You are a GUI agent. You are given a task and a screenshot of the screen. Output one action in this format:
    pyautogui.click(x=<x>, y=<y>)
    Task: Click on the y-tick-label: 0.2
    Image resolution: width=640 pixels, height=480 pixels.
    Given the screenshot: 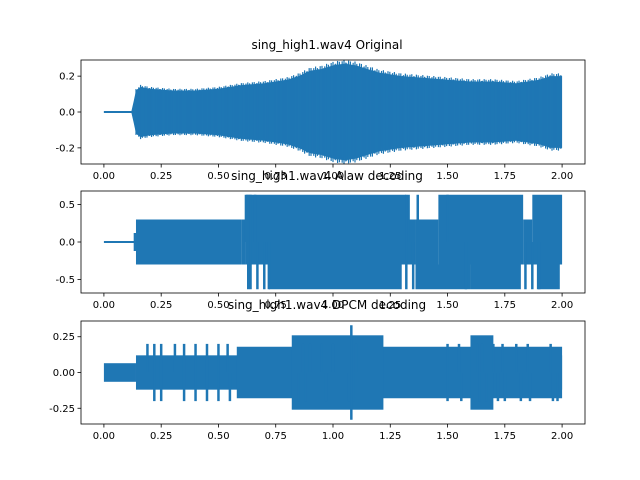 What is the action you would take?
    pyautogui.click(x=67, y=77)
    